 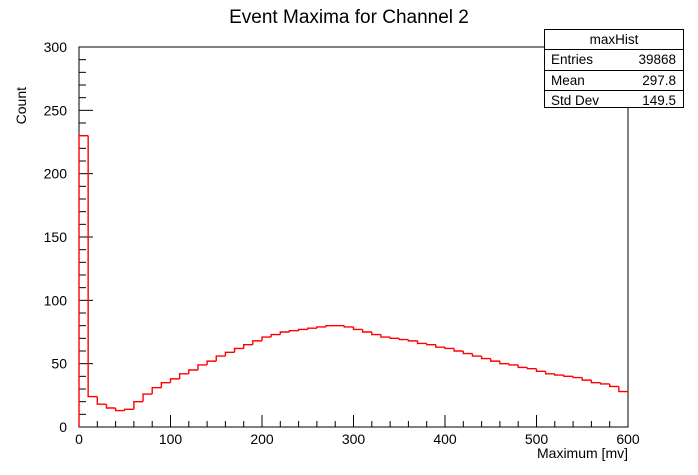 What do you see at coordinates (56, 110) in the screenshot?
I see `y-tick-label: 250` at bounding box center [56, 110].